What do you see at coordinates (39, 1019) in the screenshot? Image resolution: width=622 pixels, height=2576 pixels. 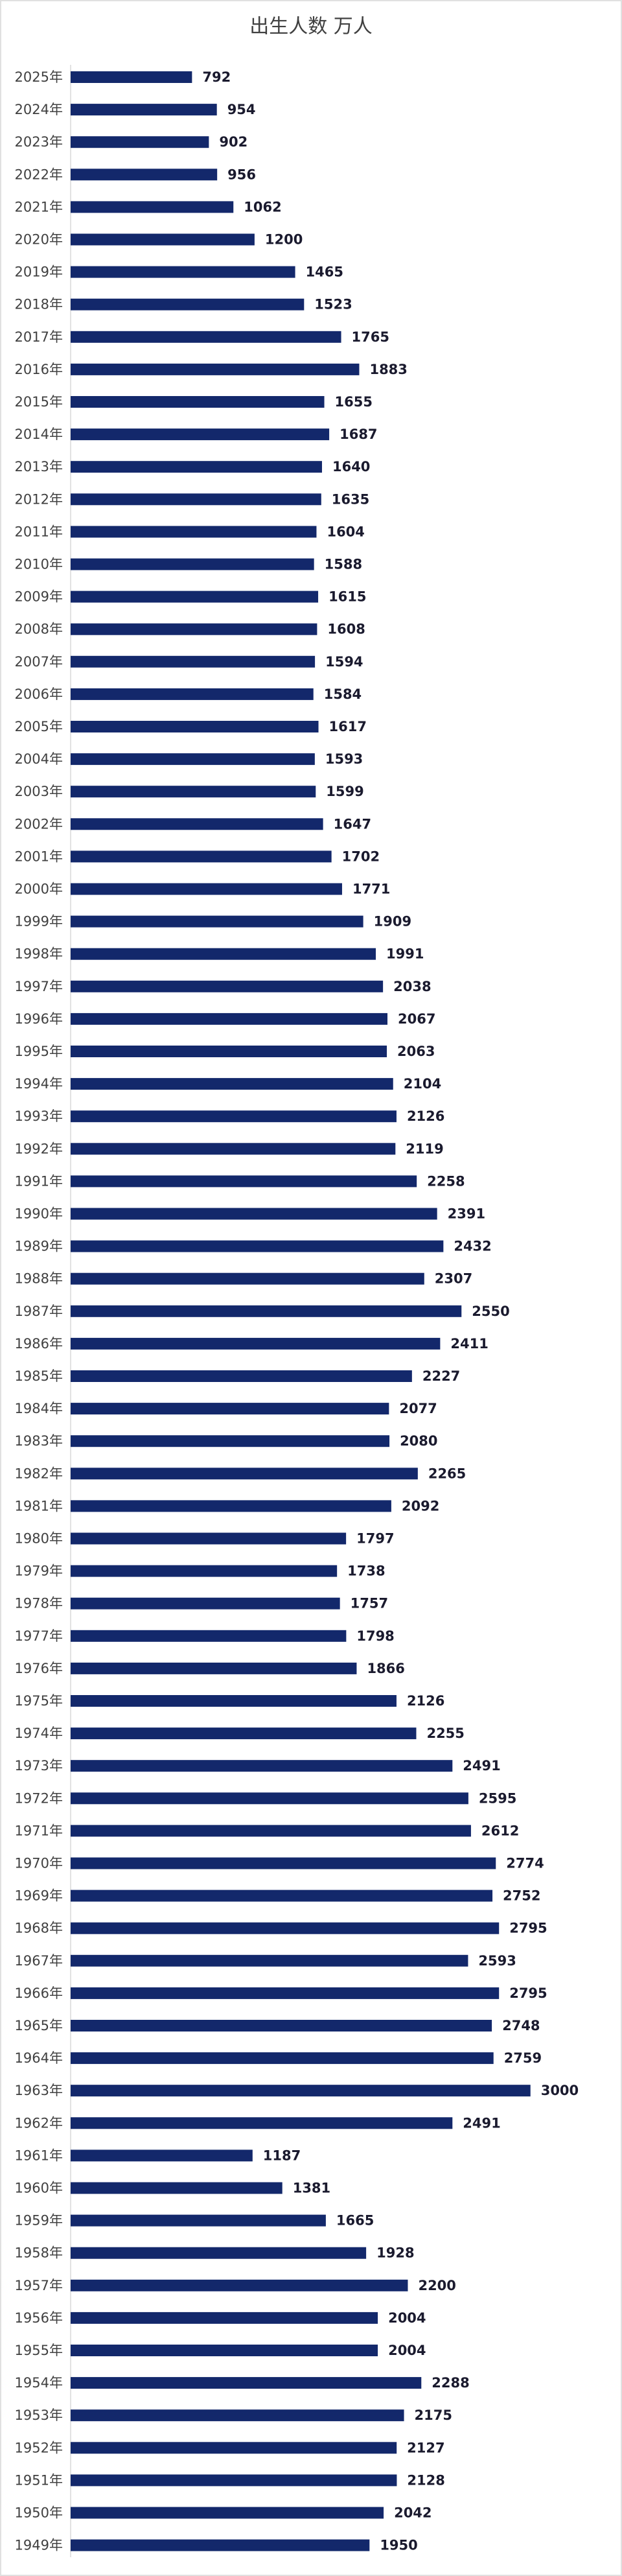 I see `y-tick-label: 1996年` at bounding box center [39, 1019].